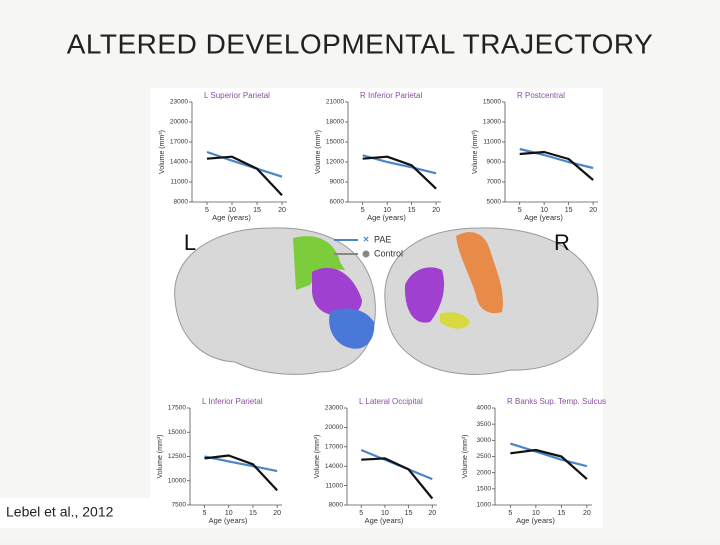 The width and height of the screenshot is (720, 545). Describe the element at coordinates (190, 242) in the screenshot. I see `left-label: L` at that location.